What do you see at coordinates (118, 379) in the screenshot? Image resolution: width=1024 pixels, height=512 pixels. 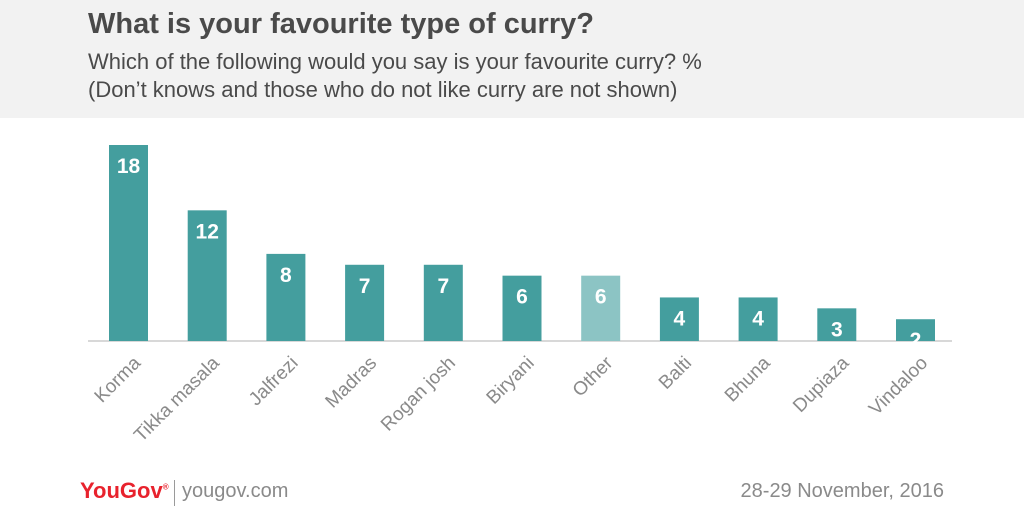 I see `category-label-korma: Korma` at bounding box center [118, 379].